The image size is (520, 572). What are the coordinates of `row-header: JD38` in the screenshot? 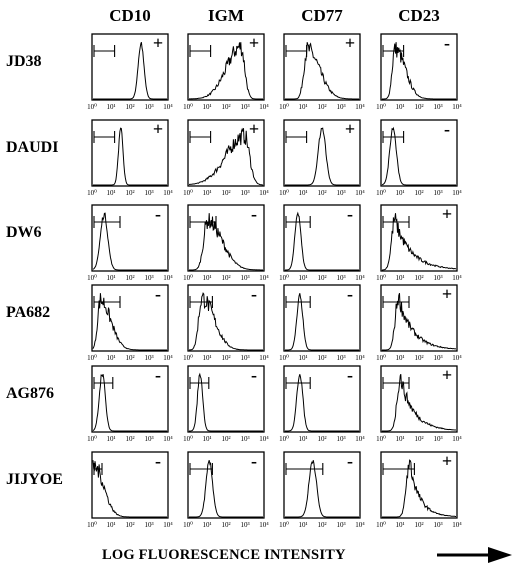 It's located at (24, 61).